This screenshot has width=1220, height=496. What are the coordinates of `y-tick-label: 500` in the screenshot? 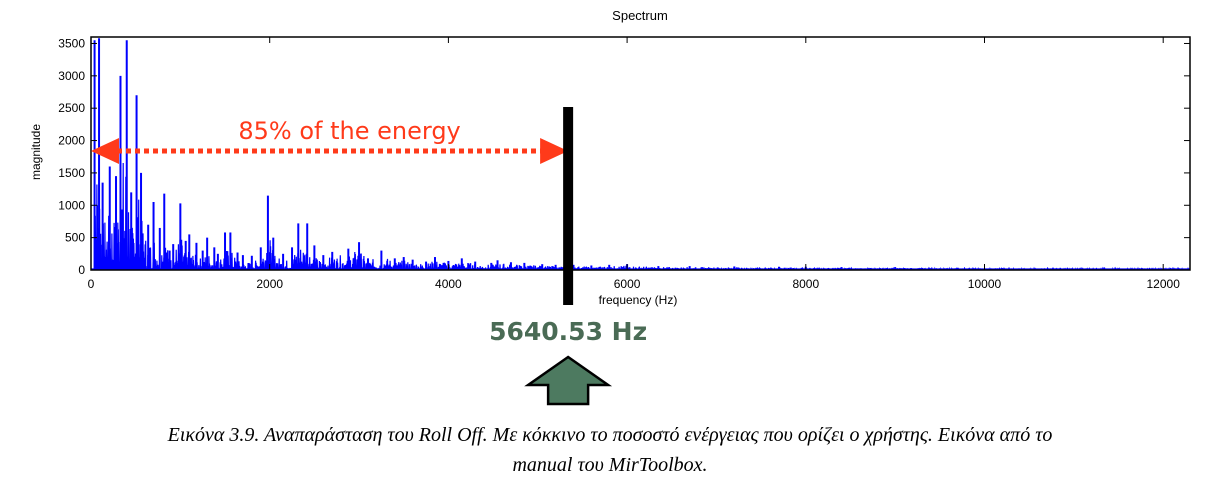 It's located at (75, 238).